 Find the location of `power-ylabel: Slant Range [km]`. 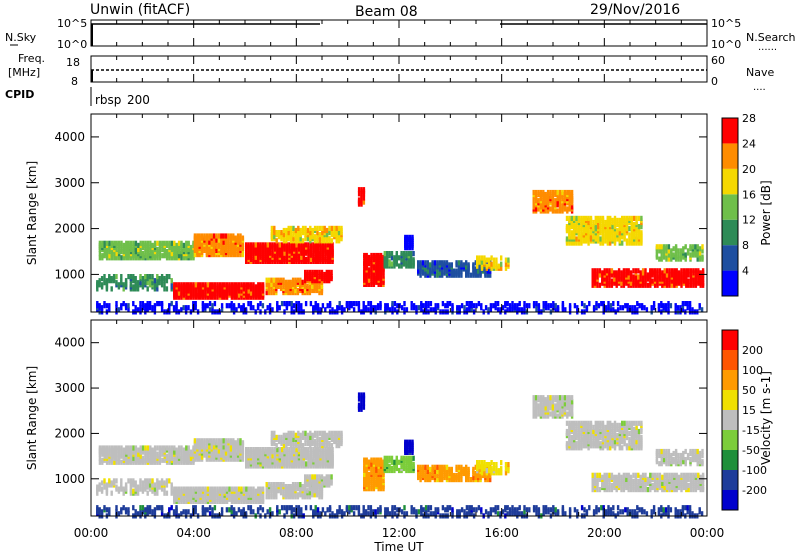

power-ylabel: Slant Range [km] is located at coordinates (32, 213).